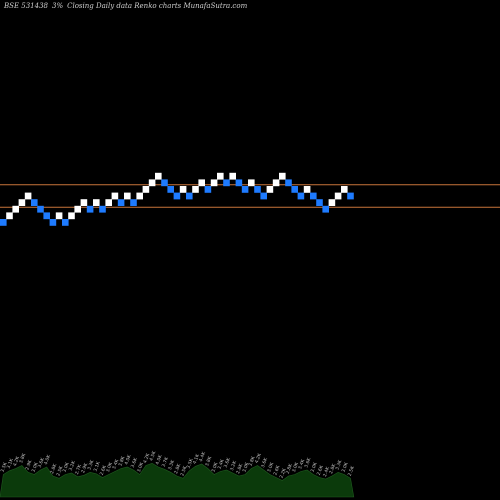 This screenshot has width=500, height=500. What do you see at coordinates (165, 461) in the screenshot?
I see `volume-label: 3.7K` at bounding box center [165, 461].